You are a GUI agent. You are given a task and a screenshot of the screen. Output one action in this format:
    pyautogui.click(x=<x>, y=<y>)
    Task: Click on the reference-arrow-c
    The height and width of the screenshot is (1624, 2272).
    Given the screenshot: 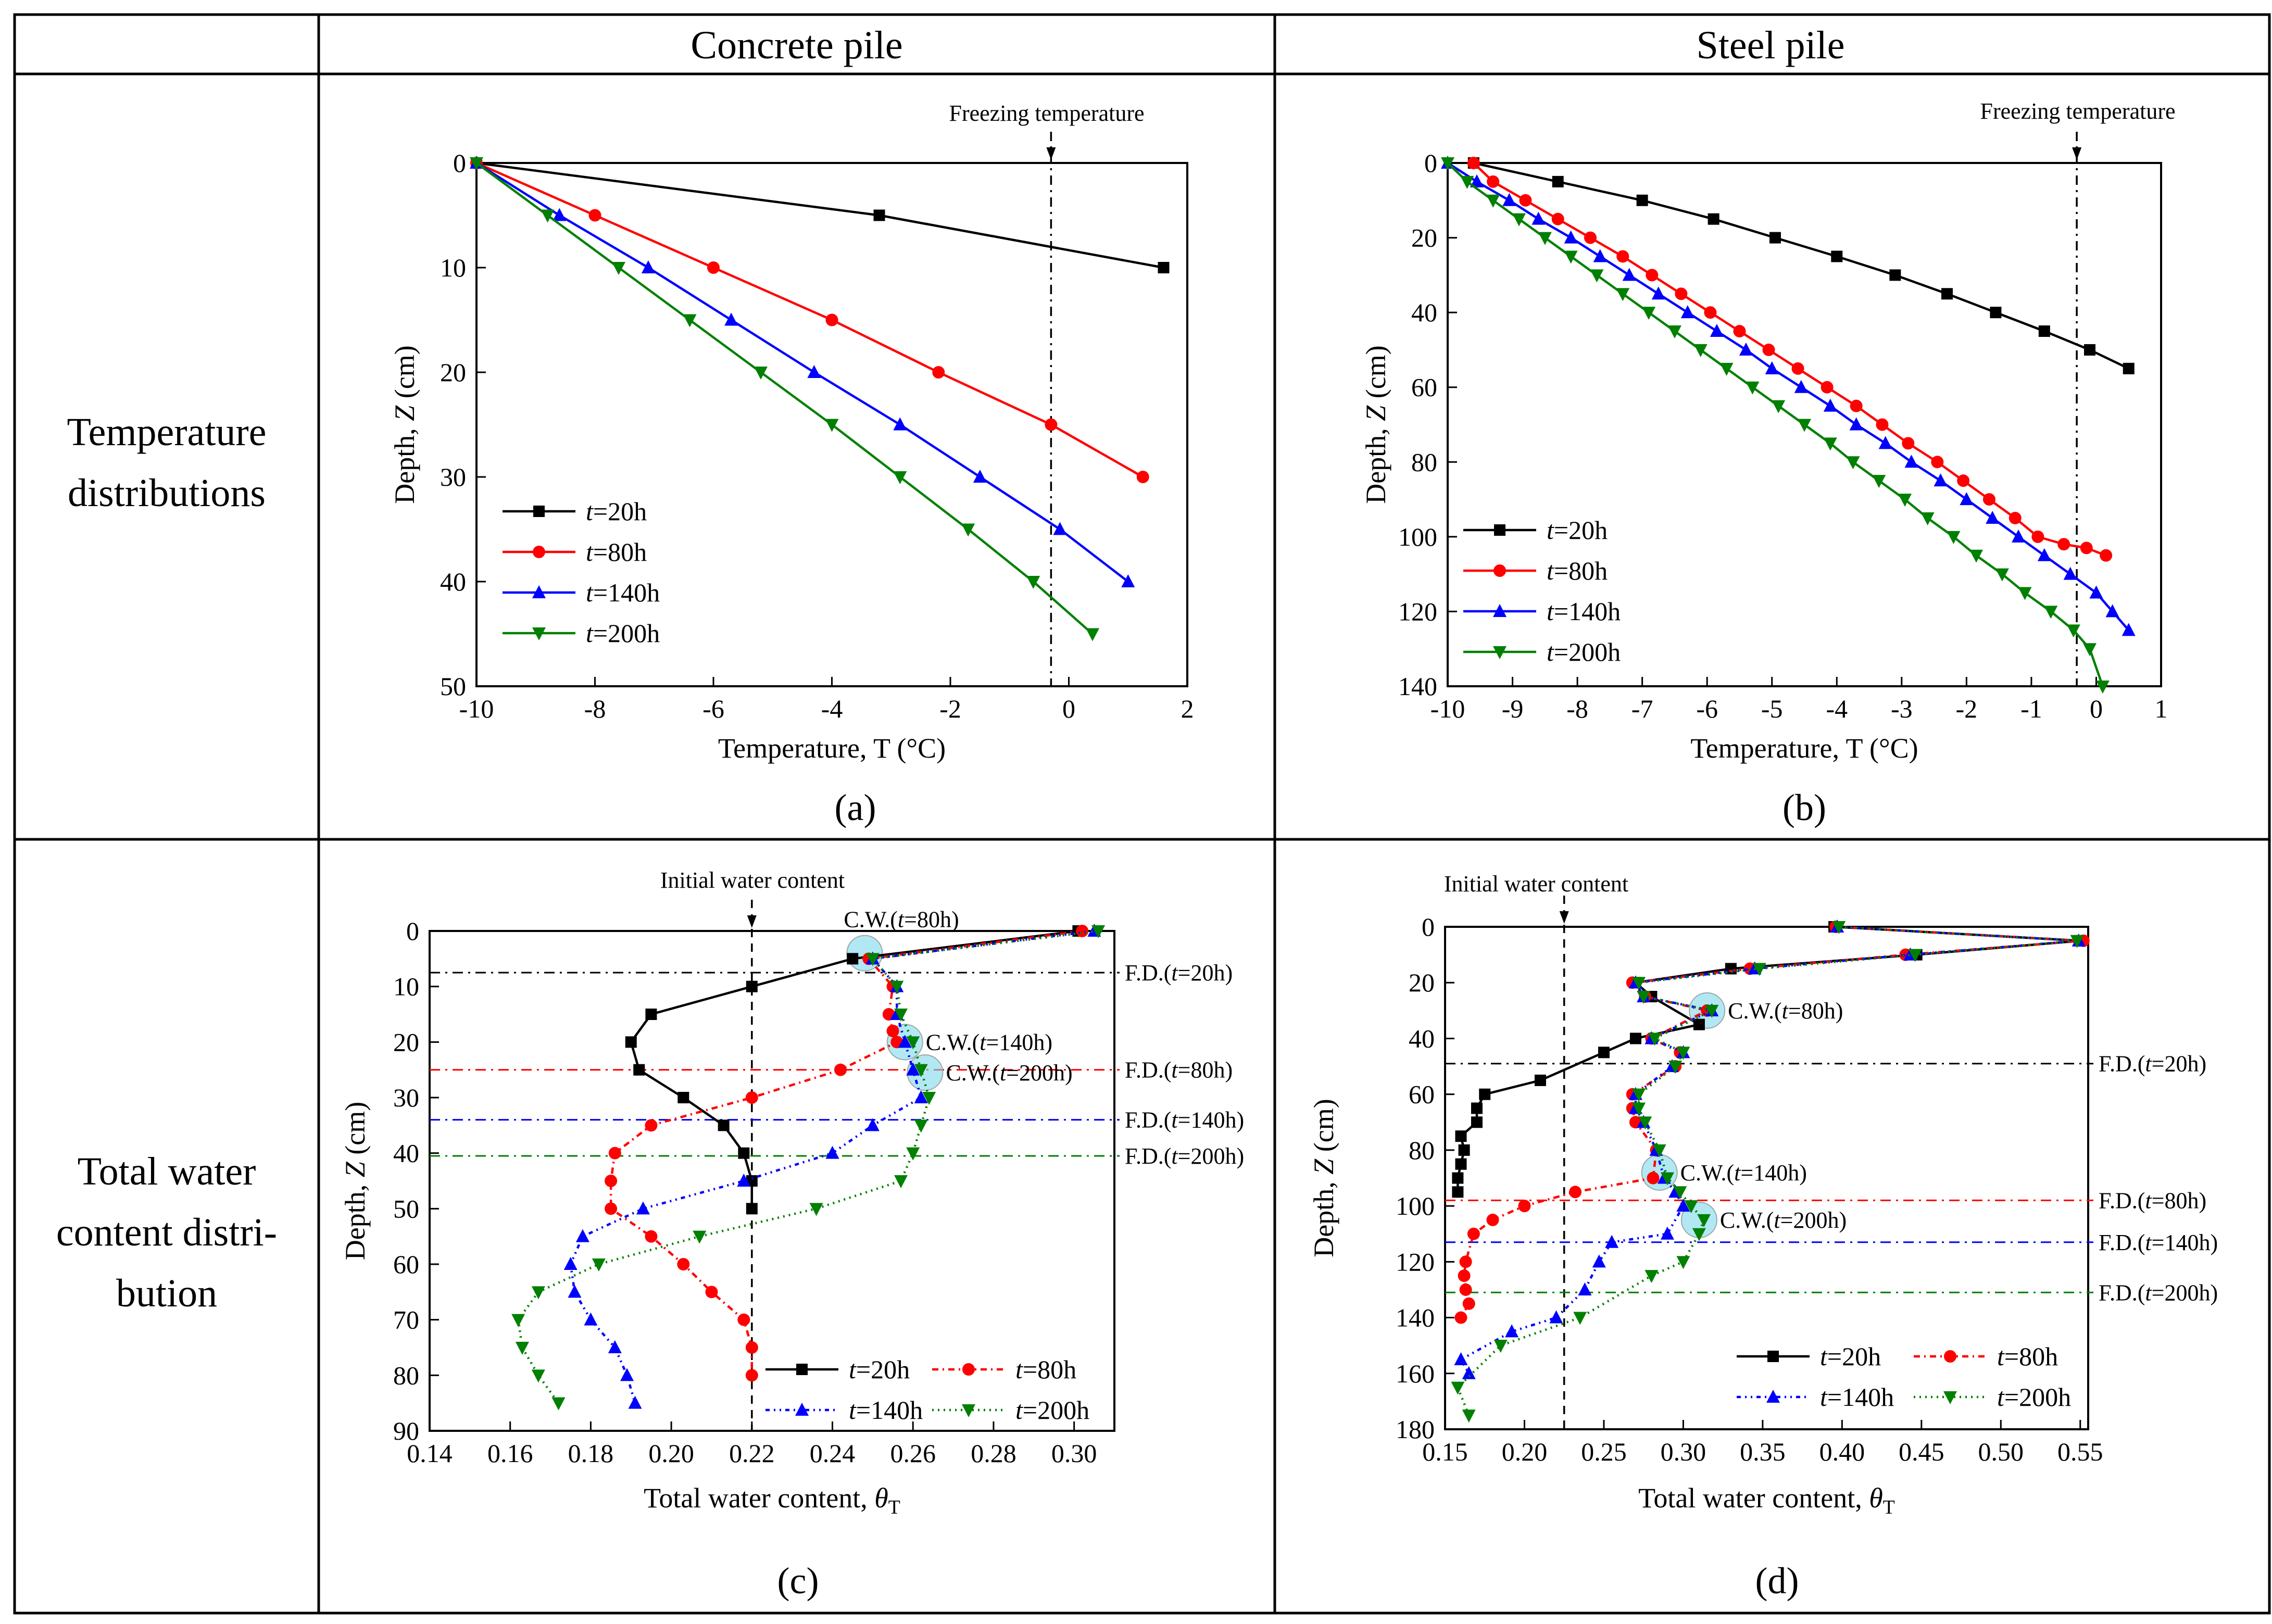 What is the action you would take?
    pyautogui.click(x=752, y=922)
    